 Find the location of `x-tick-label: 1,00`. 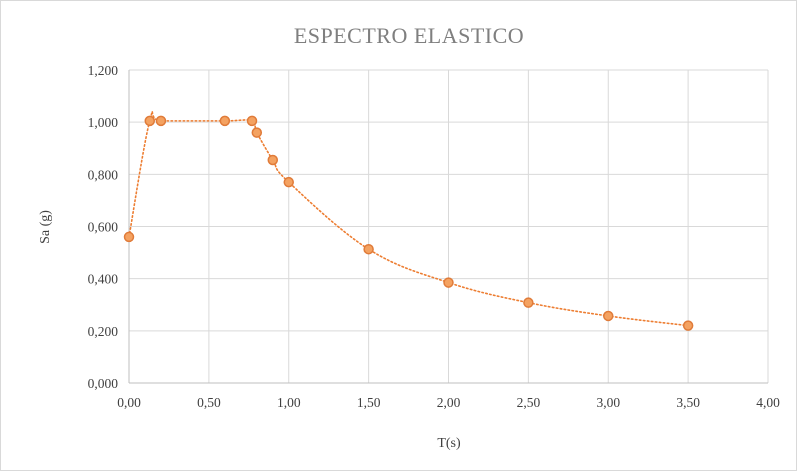

x-tick-label: 1,00 is located at coordinates (289, 402).